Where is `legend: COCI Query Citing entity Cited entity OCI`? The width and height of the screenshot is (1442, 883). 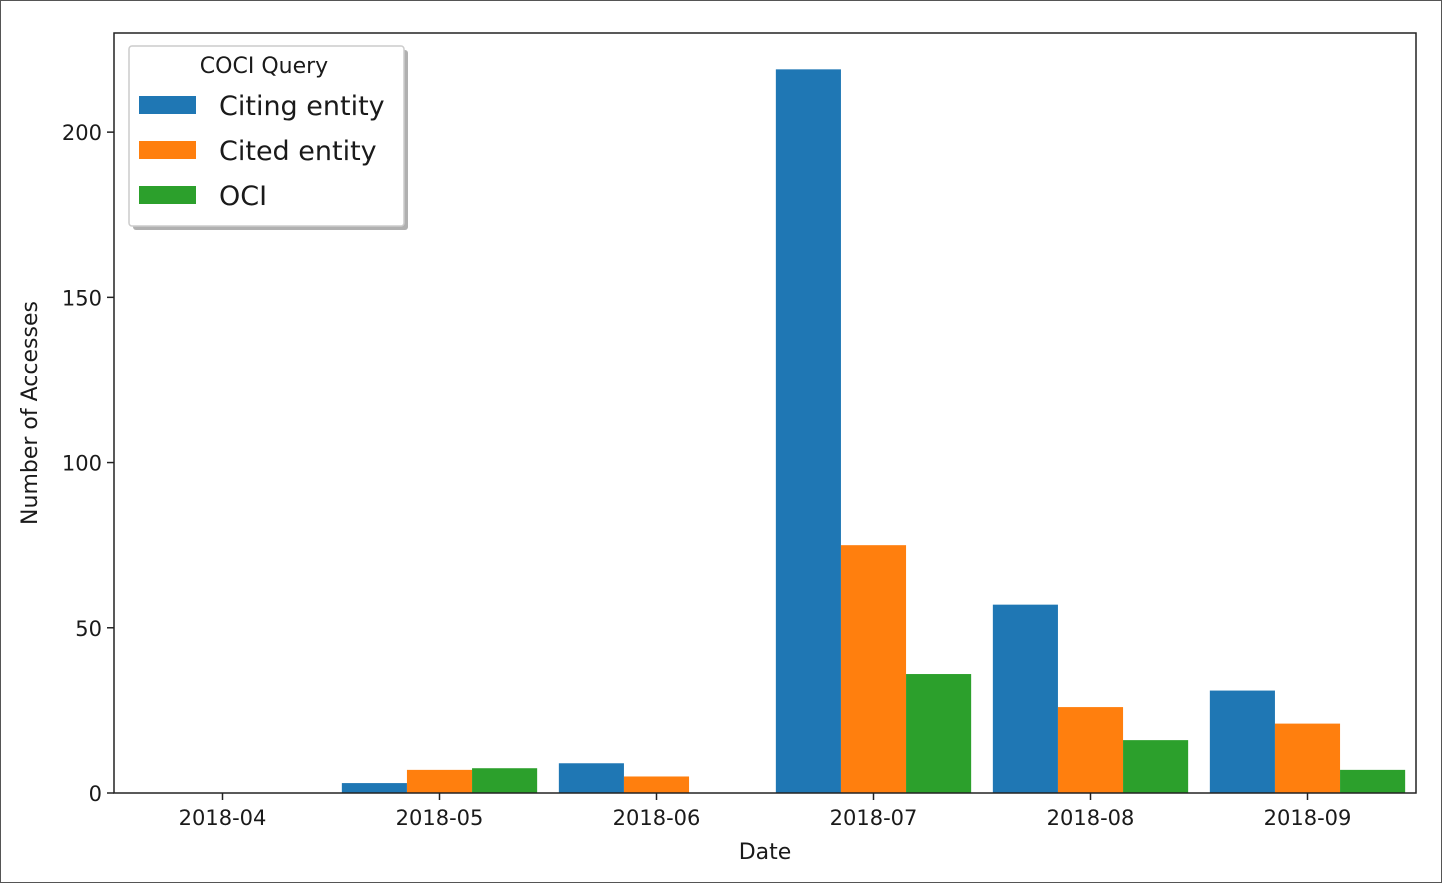
legend: COCI Query Citing entity Cited entity OCI is located at coordinates (268, 137).